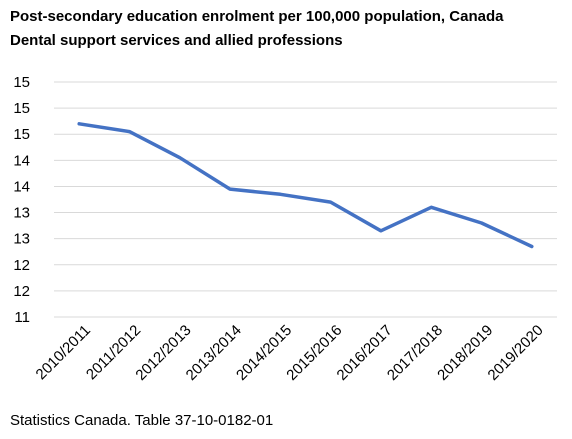  I want to click on y-axis-tick-labels: 11 12 12 13 13 14 14 15 15 15, so click(21, 200).